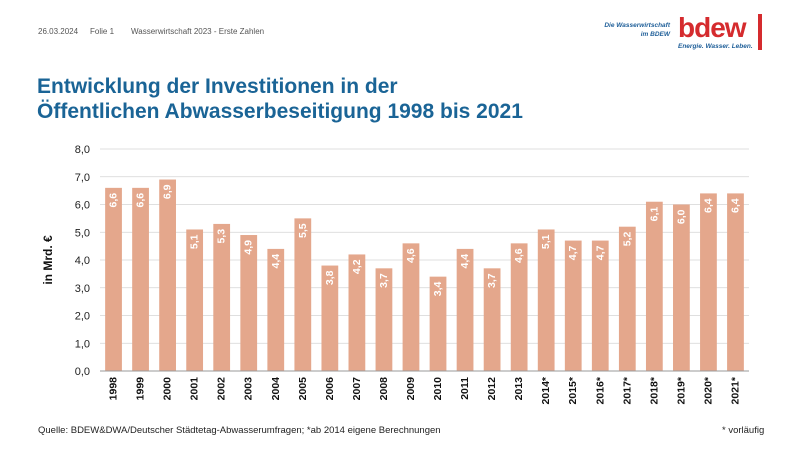 The height and width of the screenshot is (450, 800). What do you see at coordinates (303, 230) in the screenshot?
I see `value-label: 5,5` at bounding box center [303, 230].